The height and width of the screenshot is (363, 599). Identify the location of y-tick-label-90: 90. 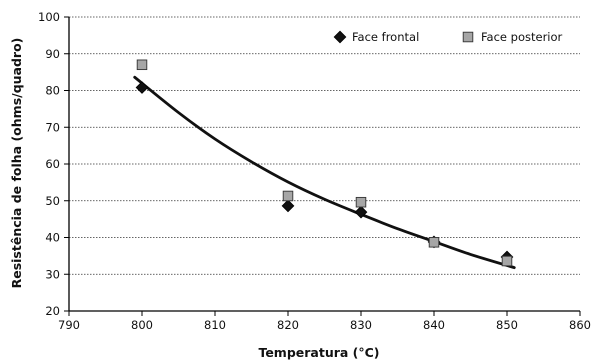
(52, 54).